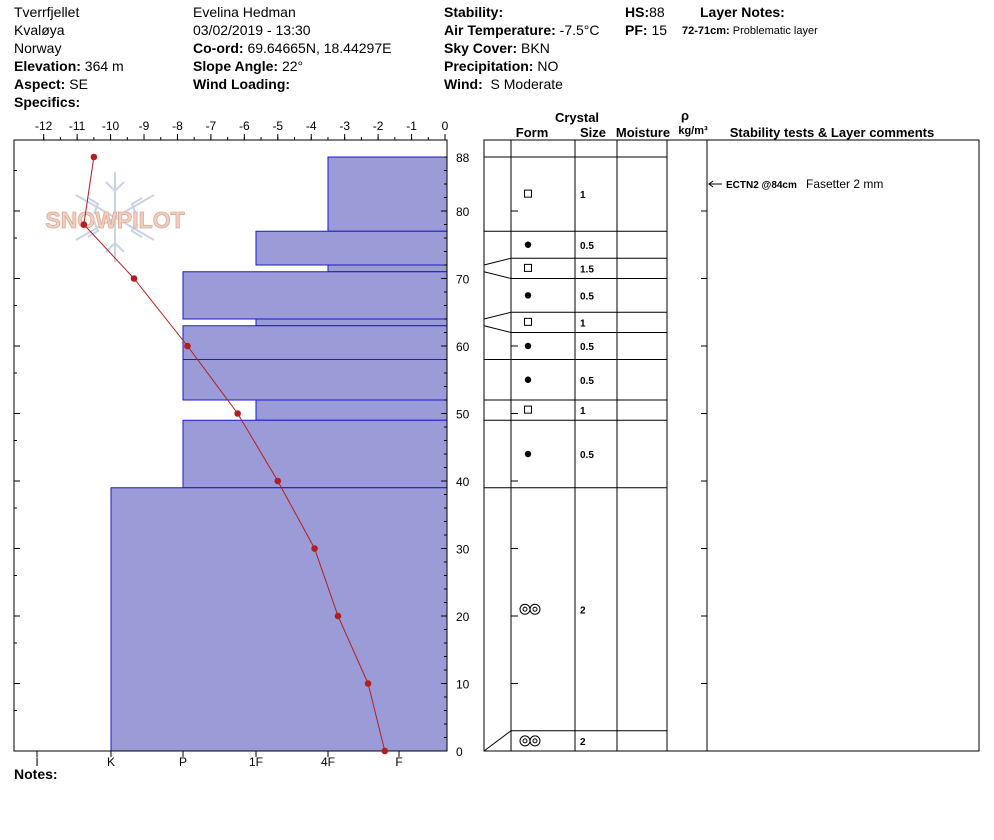  I want to click on coordinates: Co-ord: 69.64665N, 18.44297E, so click(292, 48).